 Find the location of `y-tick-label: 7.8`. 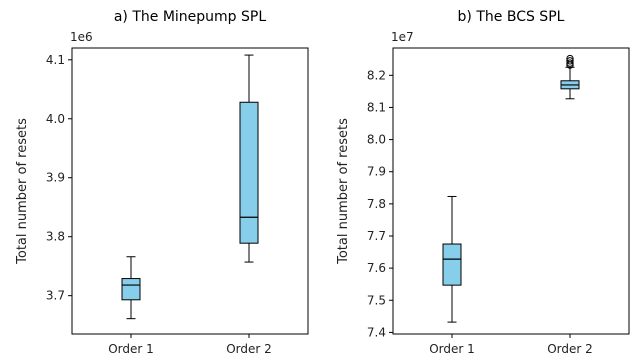

y-tick-label: 7.8 is located at coordinates (376, 204).